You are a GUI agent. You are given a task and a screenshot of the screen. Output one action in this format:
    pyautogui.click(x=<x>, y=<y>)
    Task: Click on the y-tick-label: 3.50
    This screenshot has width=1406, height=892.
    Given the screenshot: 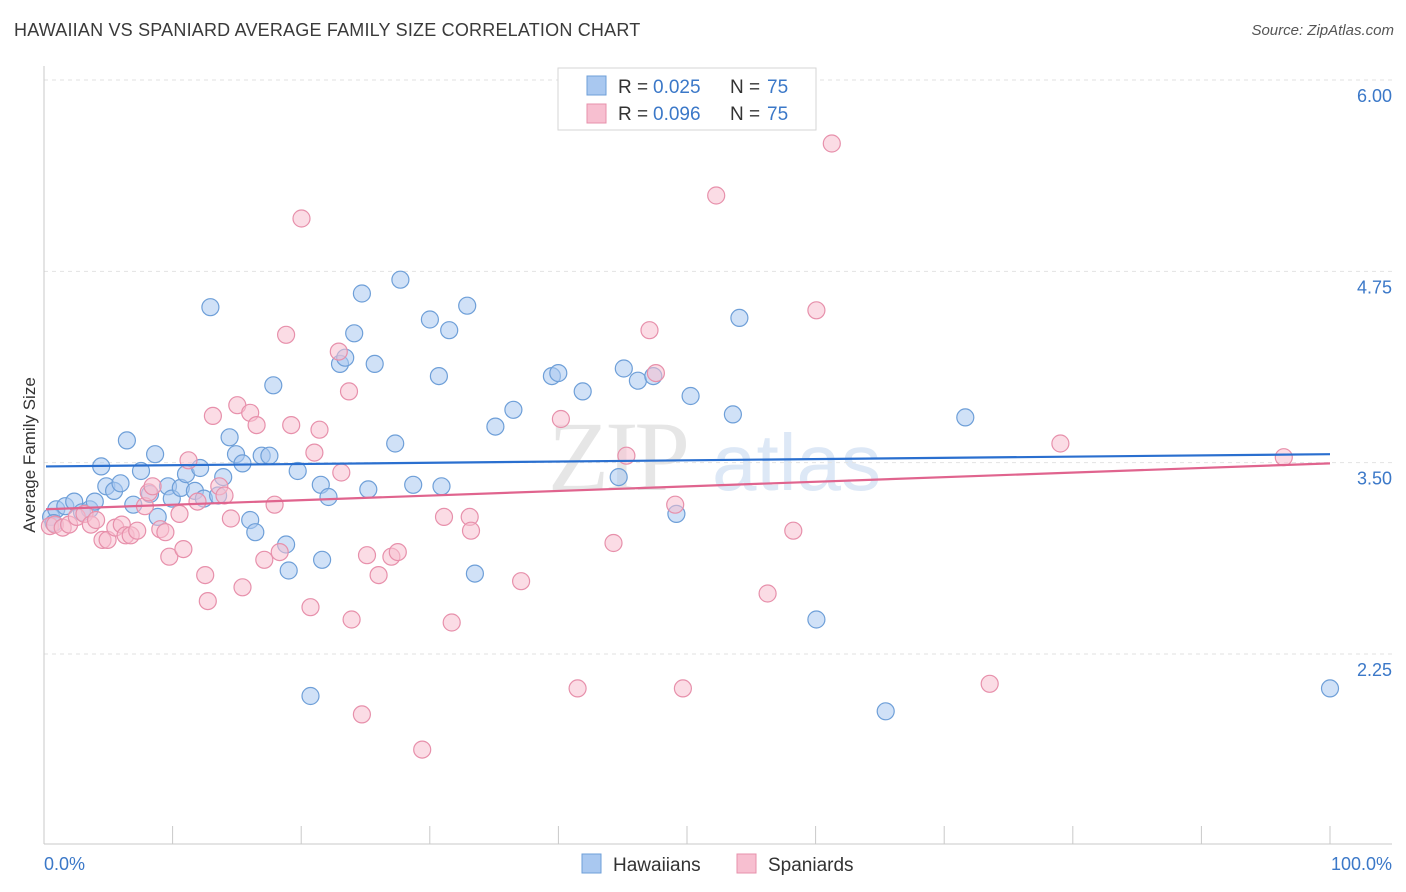 What is the action you would take?
    pyautogui.click(x=1374, y=479)
    